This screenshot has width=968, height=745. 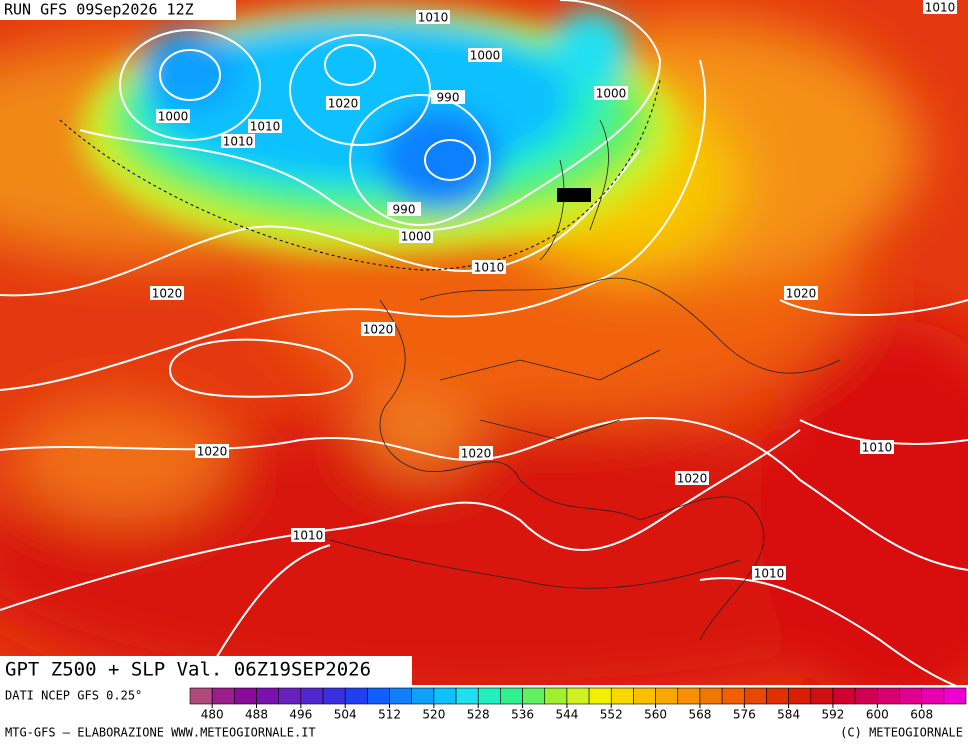 What do you see at coordinates (699, 715) in the screenshot?
I see `colorbar-label: 568` at bounding box center [699, 715].